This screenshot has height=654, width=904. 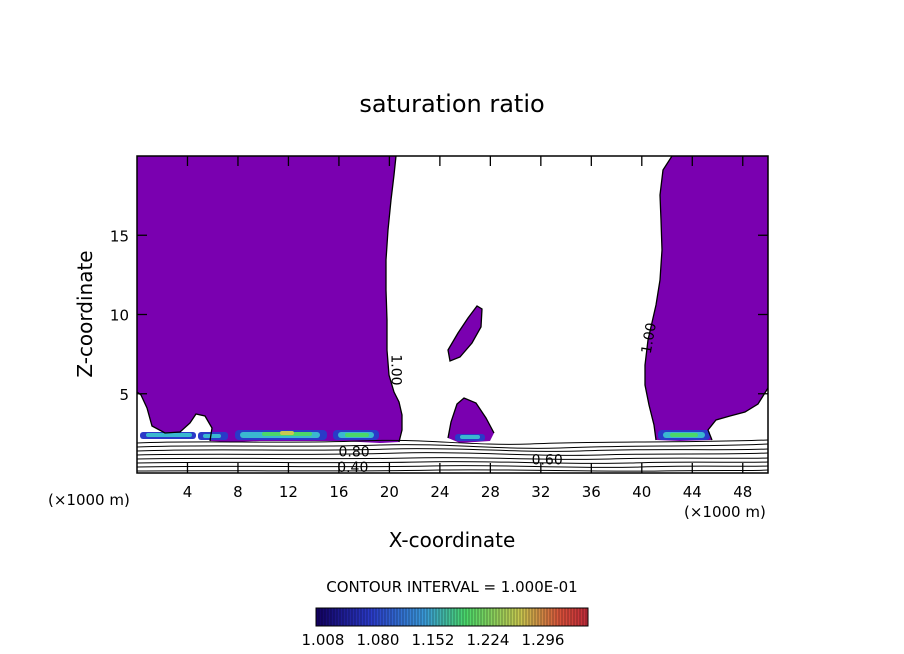 I want to click on contour-label: 0.40, so click(x=352, y=468).